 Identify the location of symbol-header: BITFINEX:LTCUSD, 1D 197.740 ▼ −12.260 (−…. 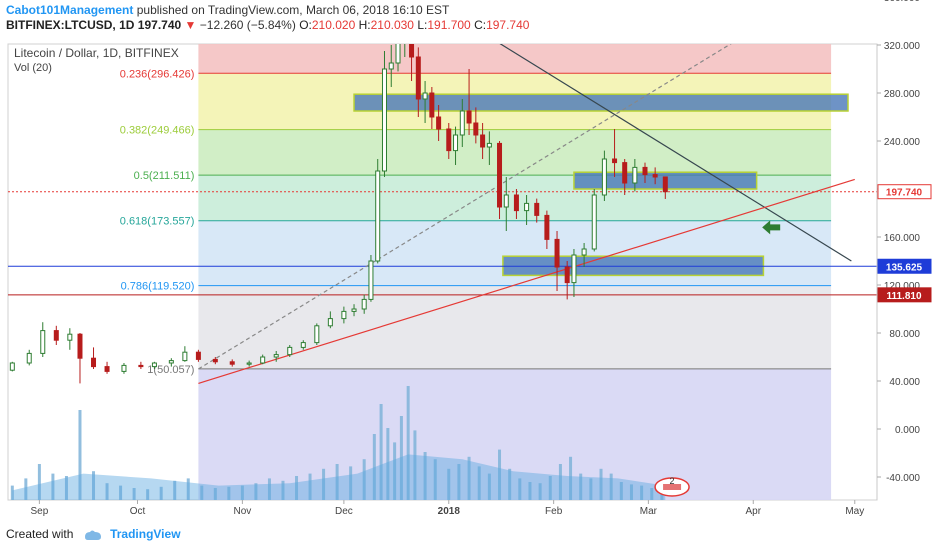
(267, 25).